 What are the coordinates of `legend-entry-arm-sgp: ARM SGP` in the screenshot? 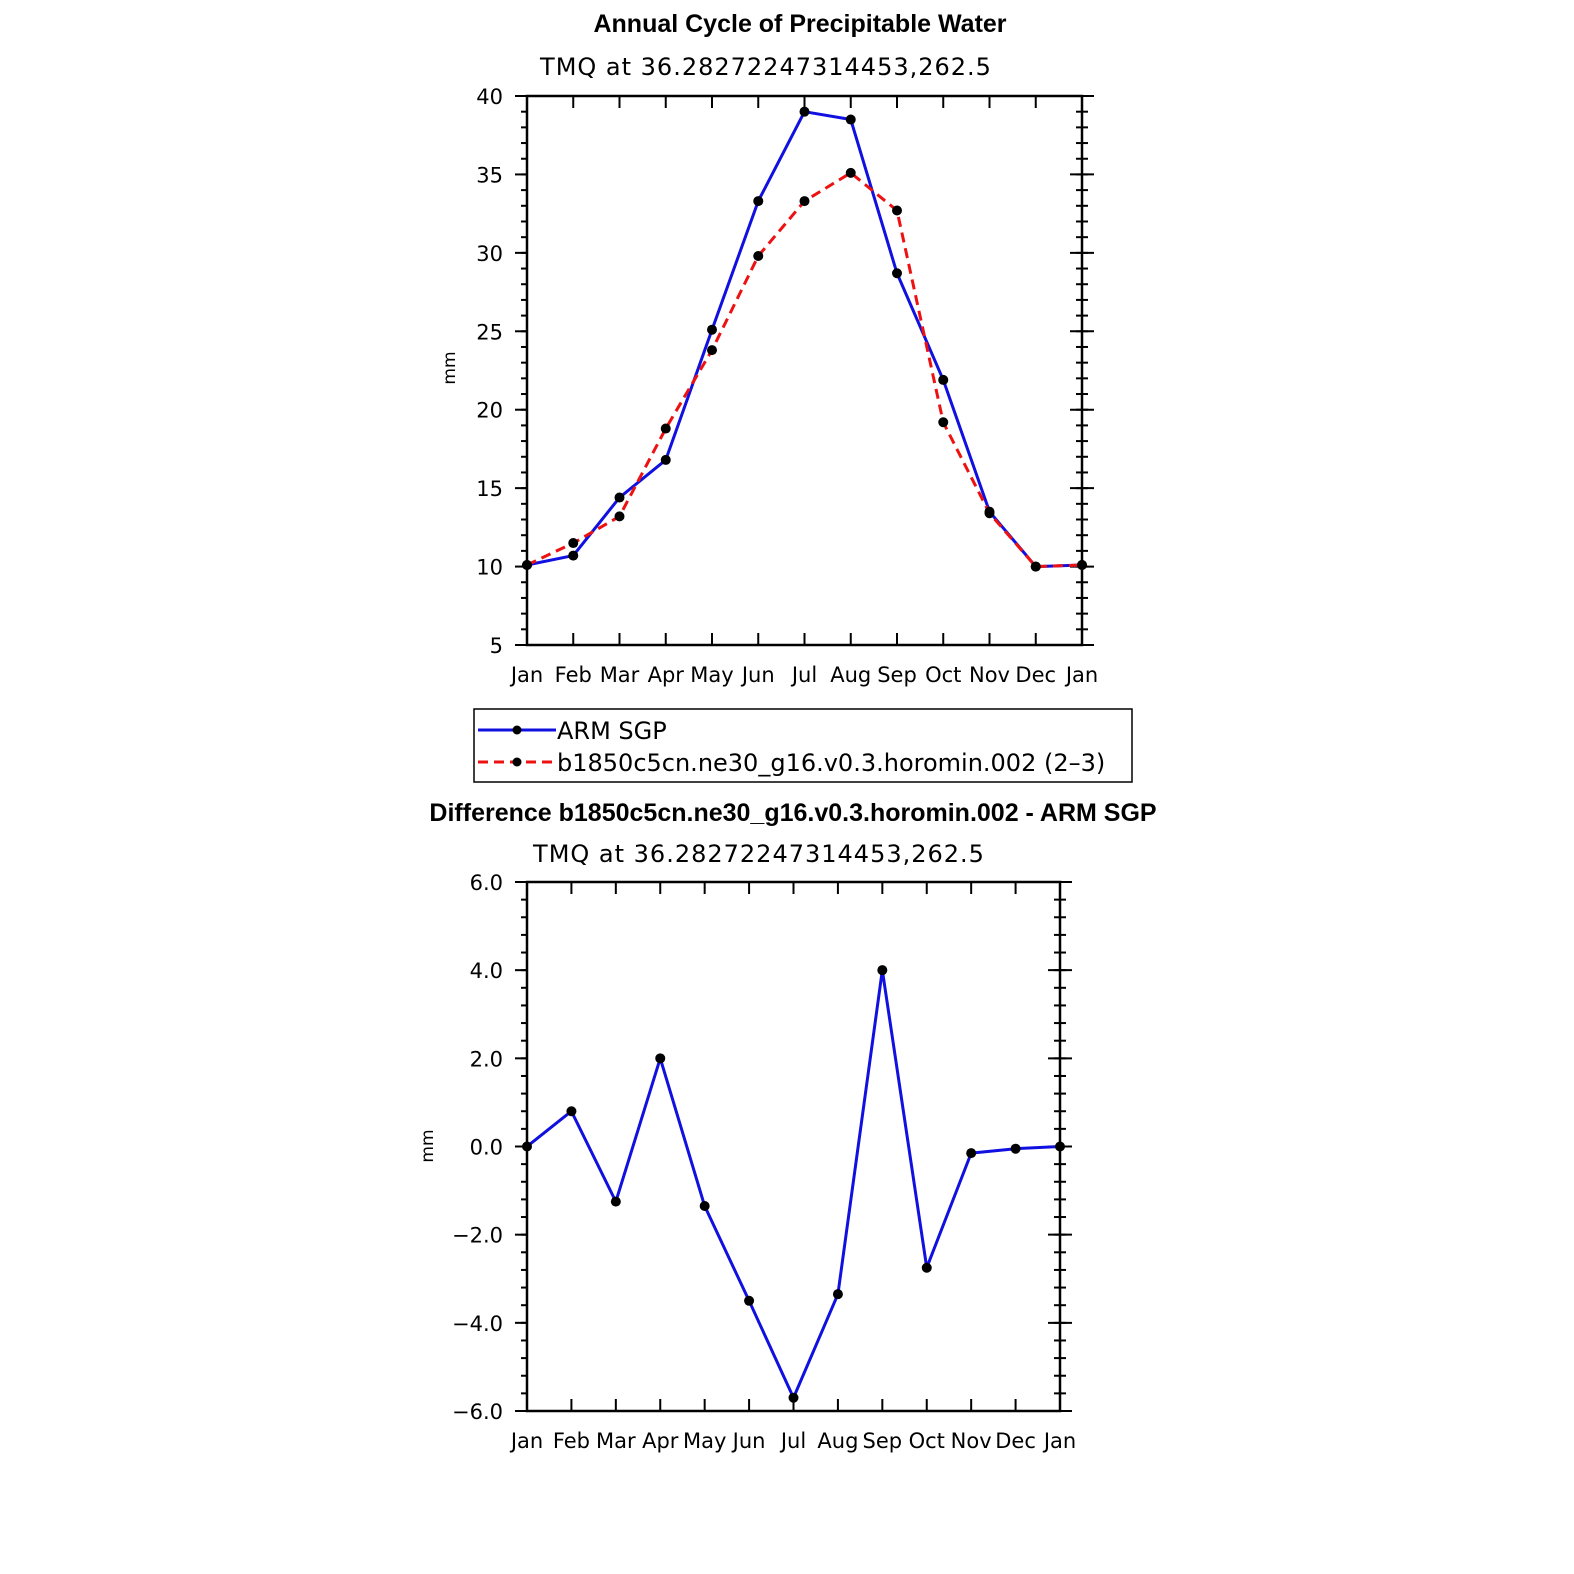 It's located at (572, 731).